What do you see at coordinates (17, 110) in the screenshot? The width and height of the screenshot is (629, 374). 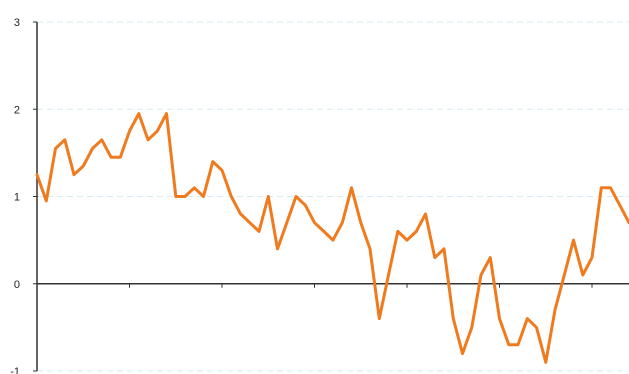 I see `y-tick-label: 2` at bounding box center [17, 110].